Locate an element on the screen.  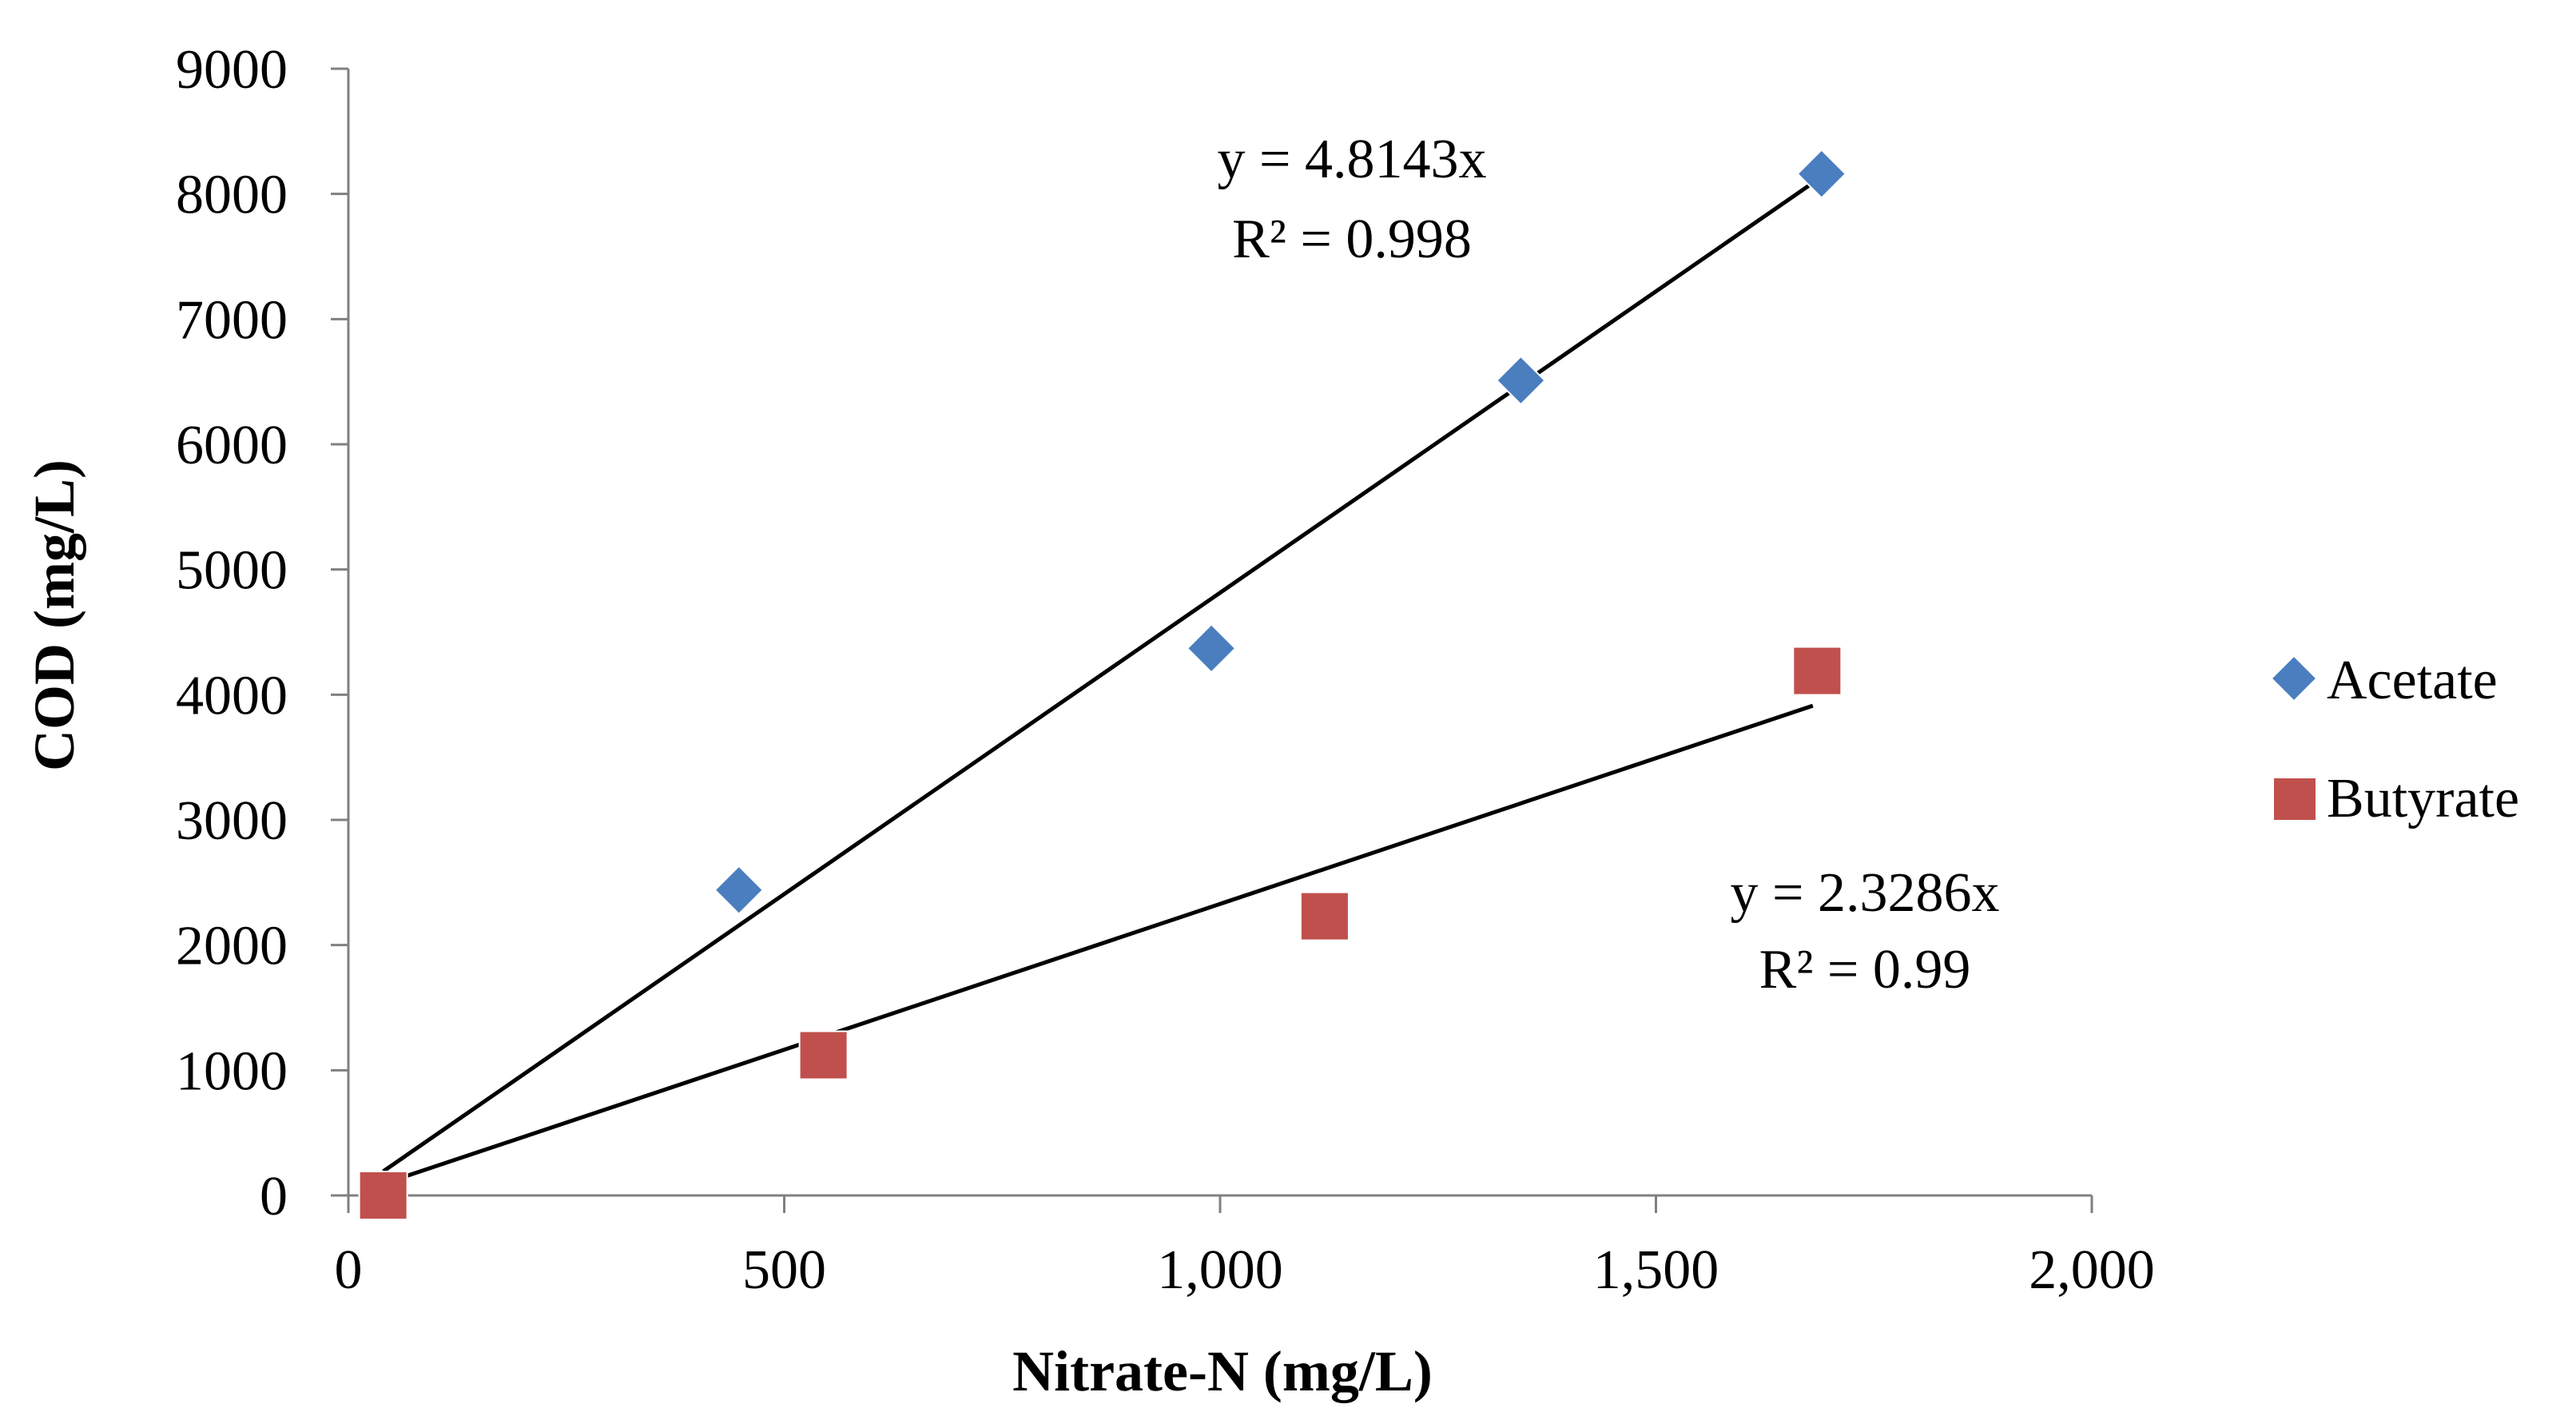
x-tick-label: 2,000 is located at coordinates (2092, 1270).